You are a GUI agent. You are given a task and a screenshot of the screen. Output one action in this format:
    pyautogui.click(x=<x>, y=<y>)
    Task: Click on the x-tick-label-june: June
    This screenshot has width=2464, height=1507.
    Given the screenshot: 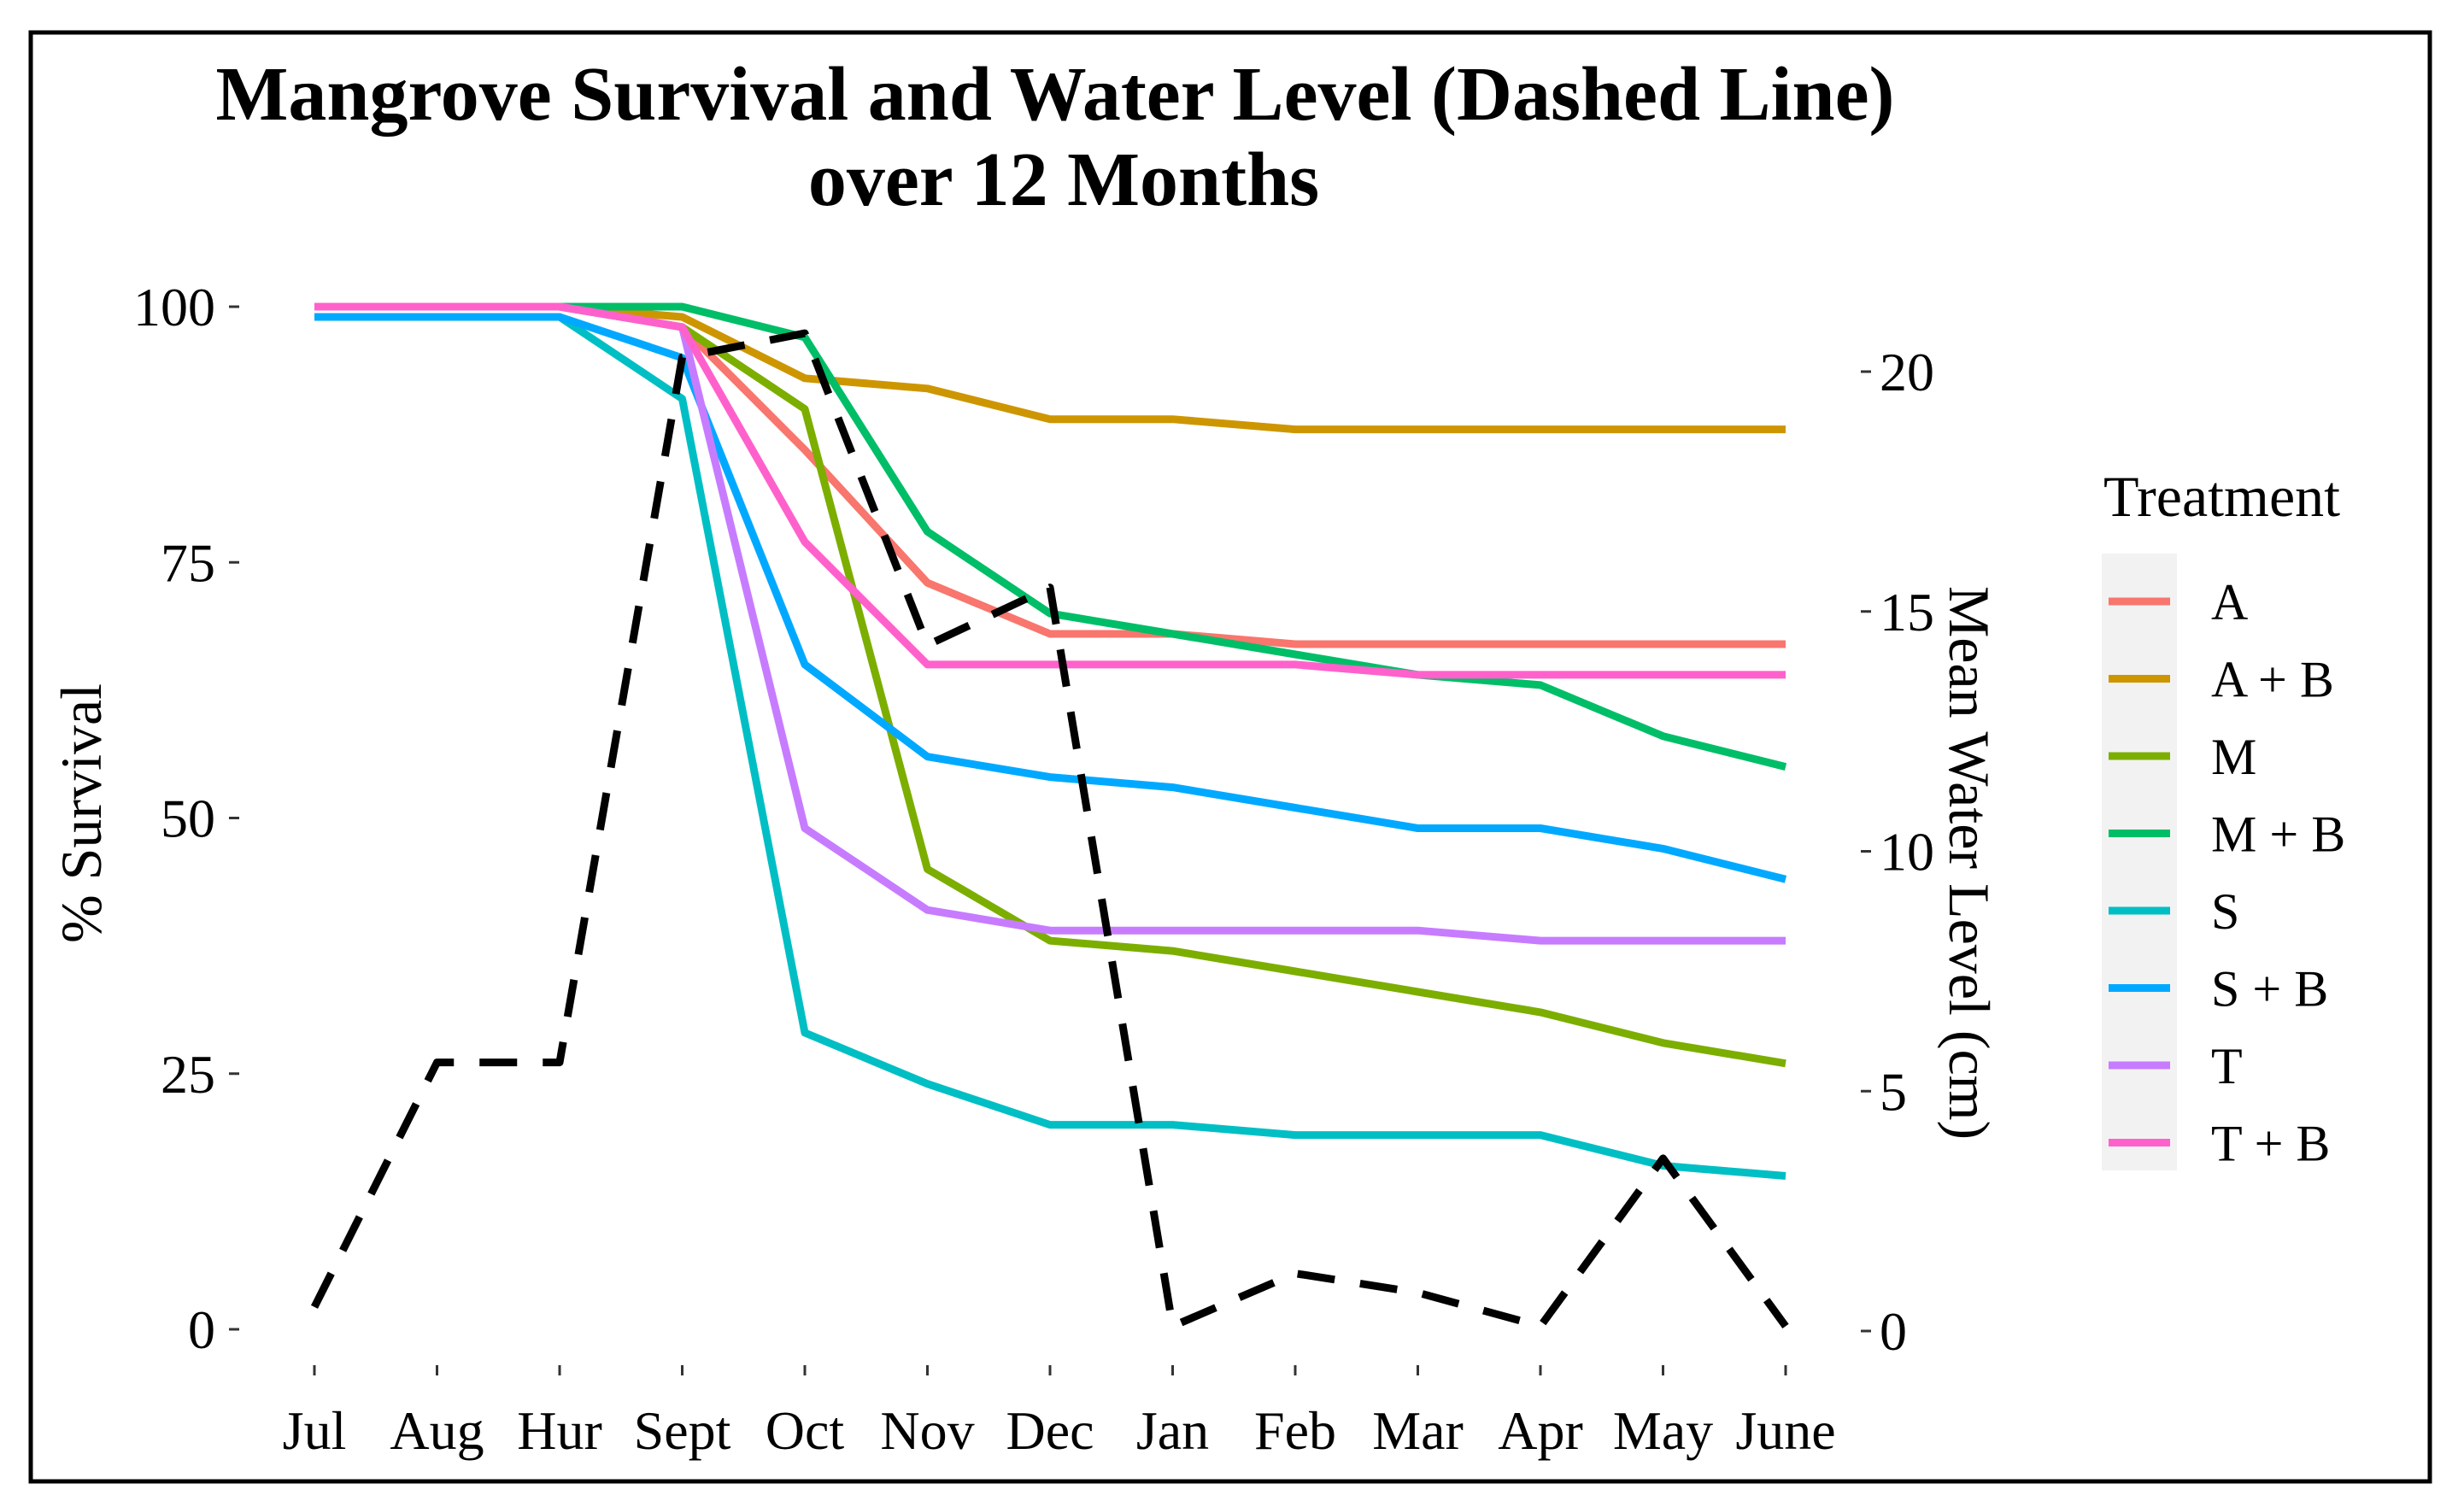 What is the action you would take?
    pyautogui.click(x=1785, y=1431)
    